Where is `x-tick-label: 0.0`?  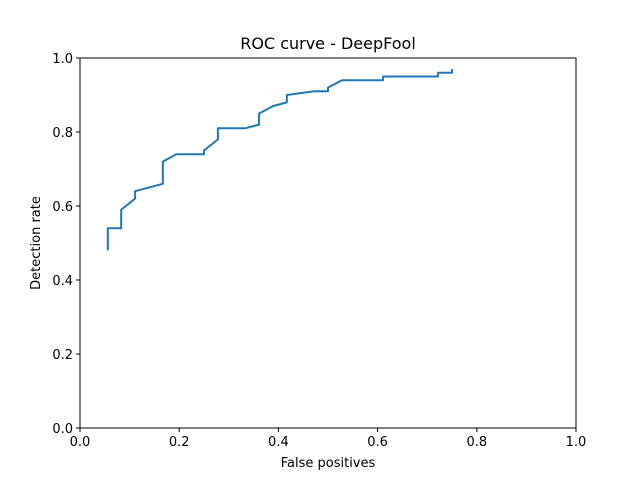 x-tick-label: 0.0 is located at coordinates (80, 442).